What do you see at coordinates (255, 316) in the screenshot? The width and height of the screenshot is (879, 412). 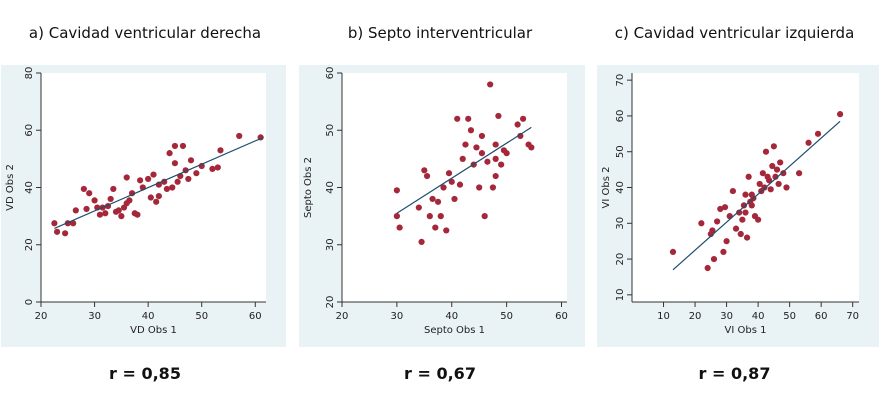 I see `x-tick-label: 60` at bounding box center [255, 316].